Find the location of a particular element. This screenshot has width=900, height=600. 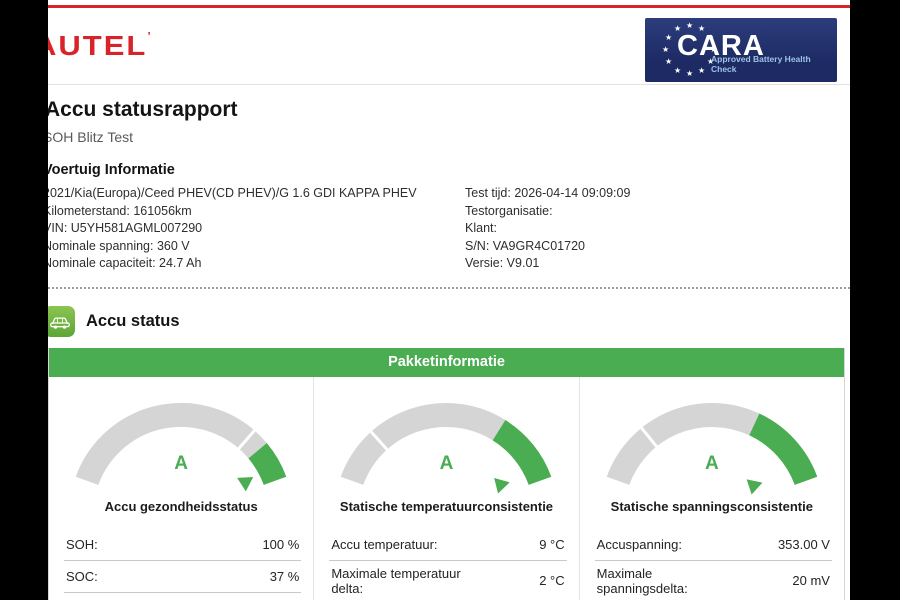

row-label: Accu temperatuur: is located at coordinates (384, 544).